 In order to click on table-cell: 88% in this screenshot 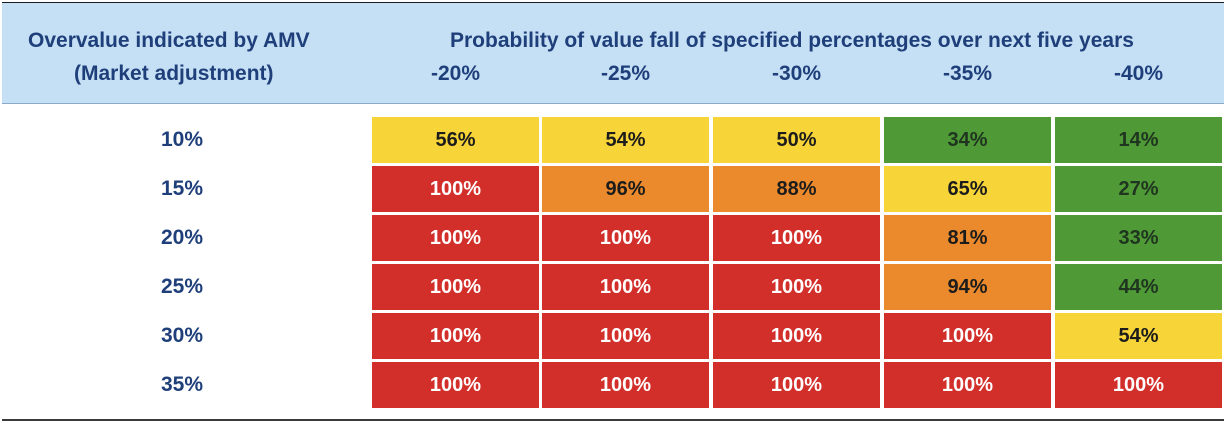, I will do `click(796, 189)`.